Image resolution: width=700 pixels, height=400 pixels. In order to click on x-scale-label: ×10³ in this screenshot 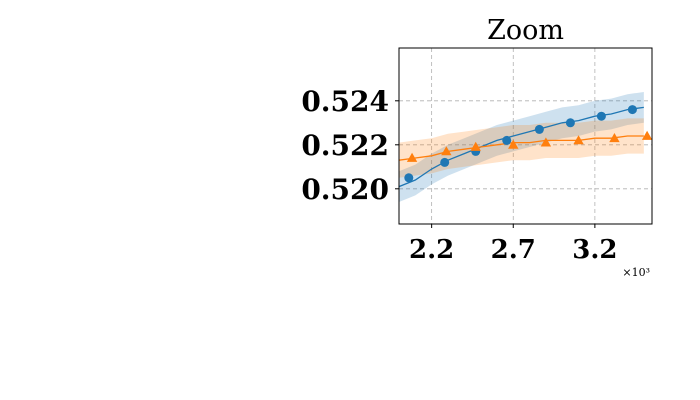, I will do `click(636, 272)`.